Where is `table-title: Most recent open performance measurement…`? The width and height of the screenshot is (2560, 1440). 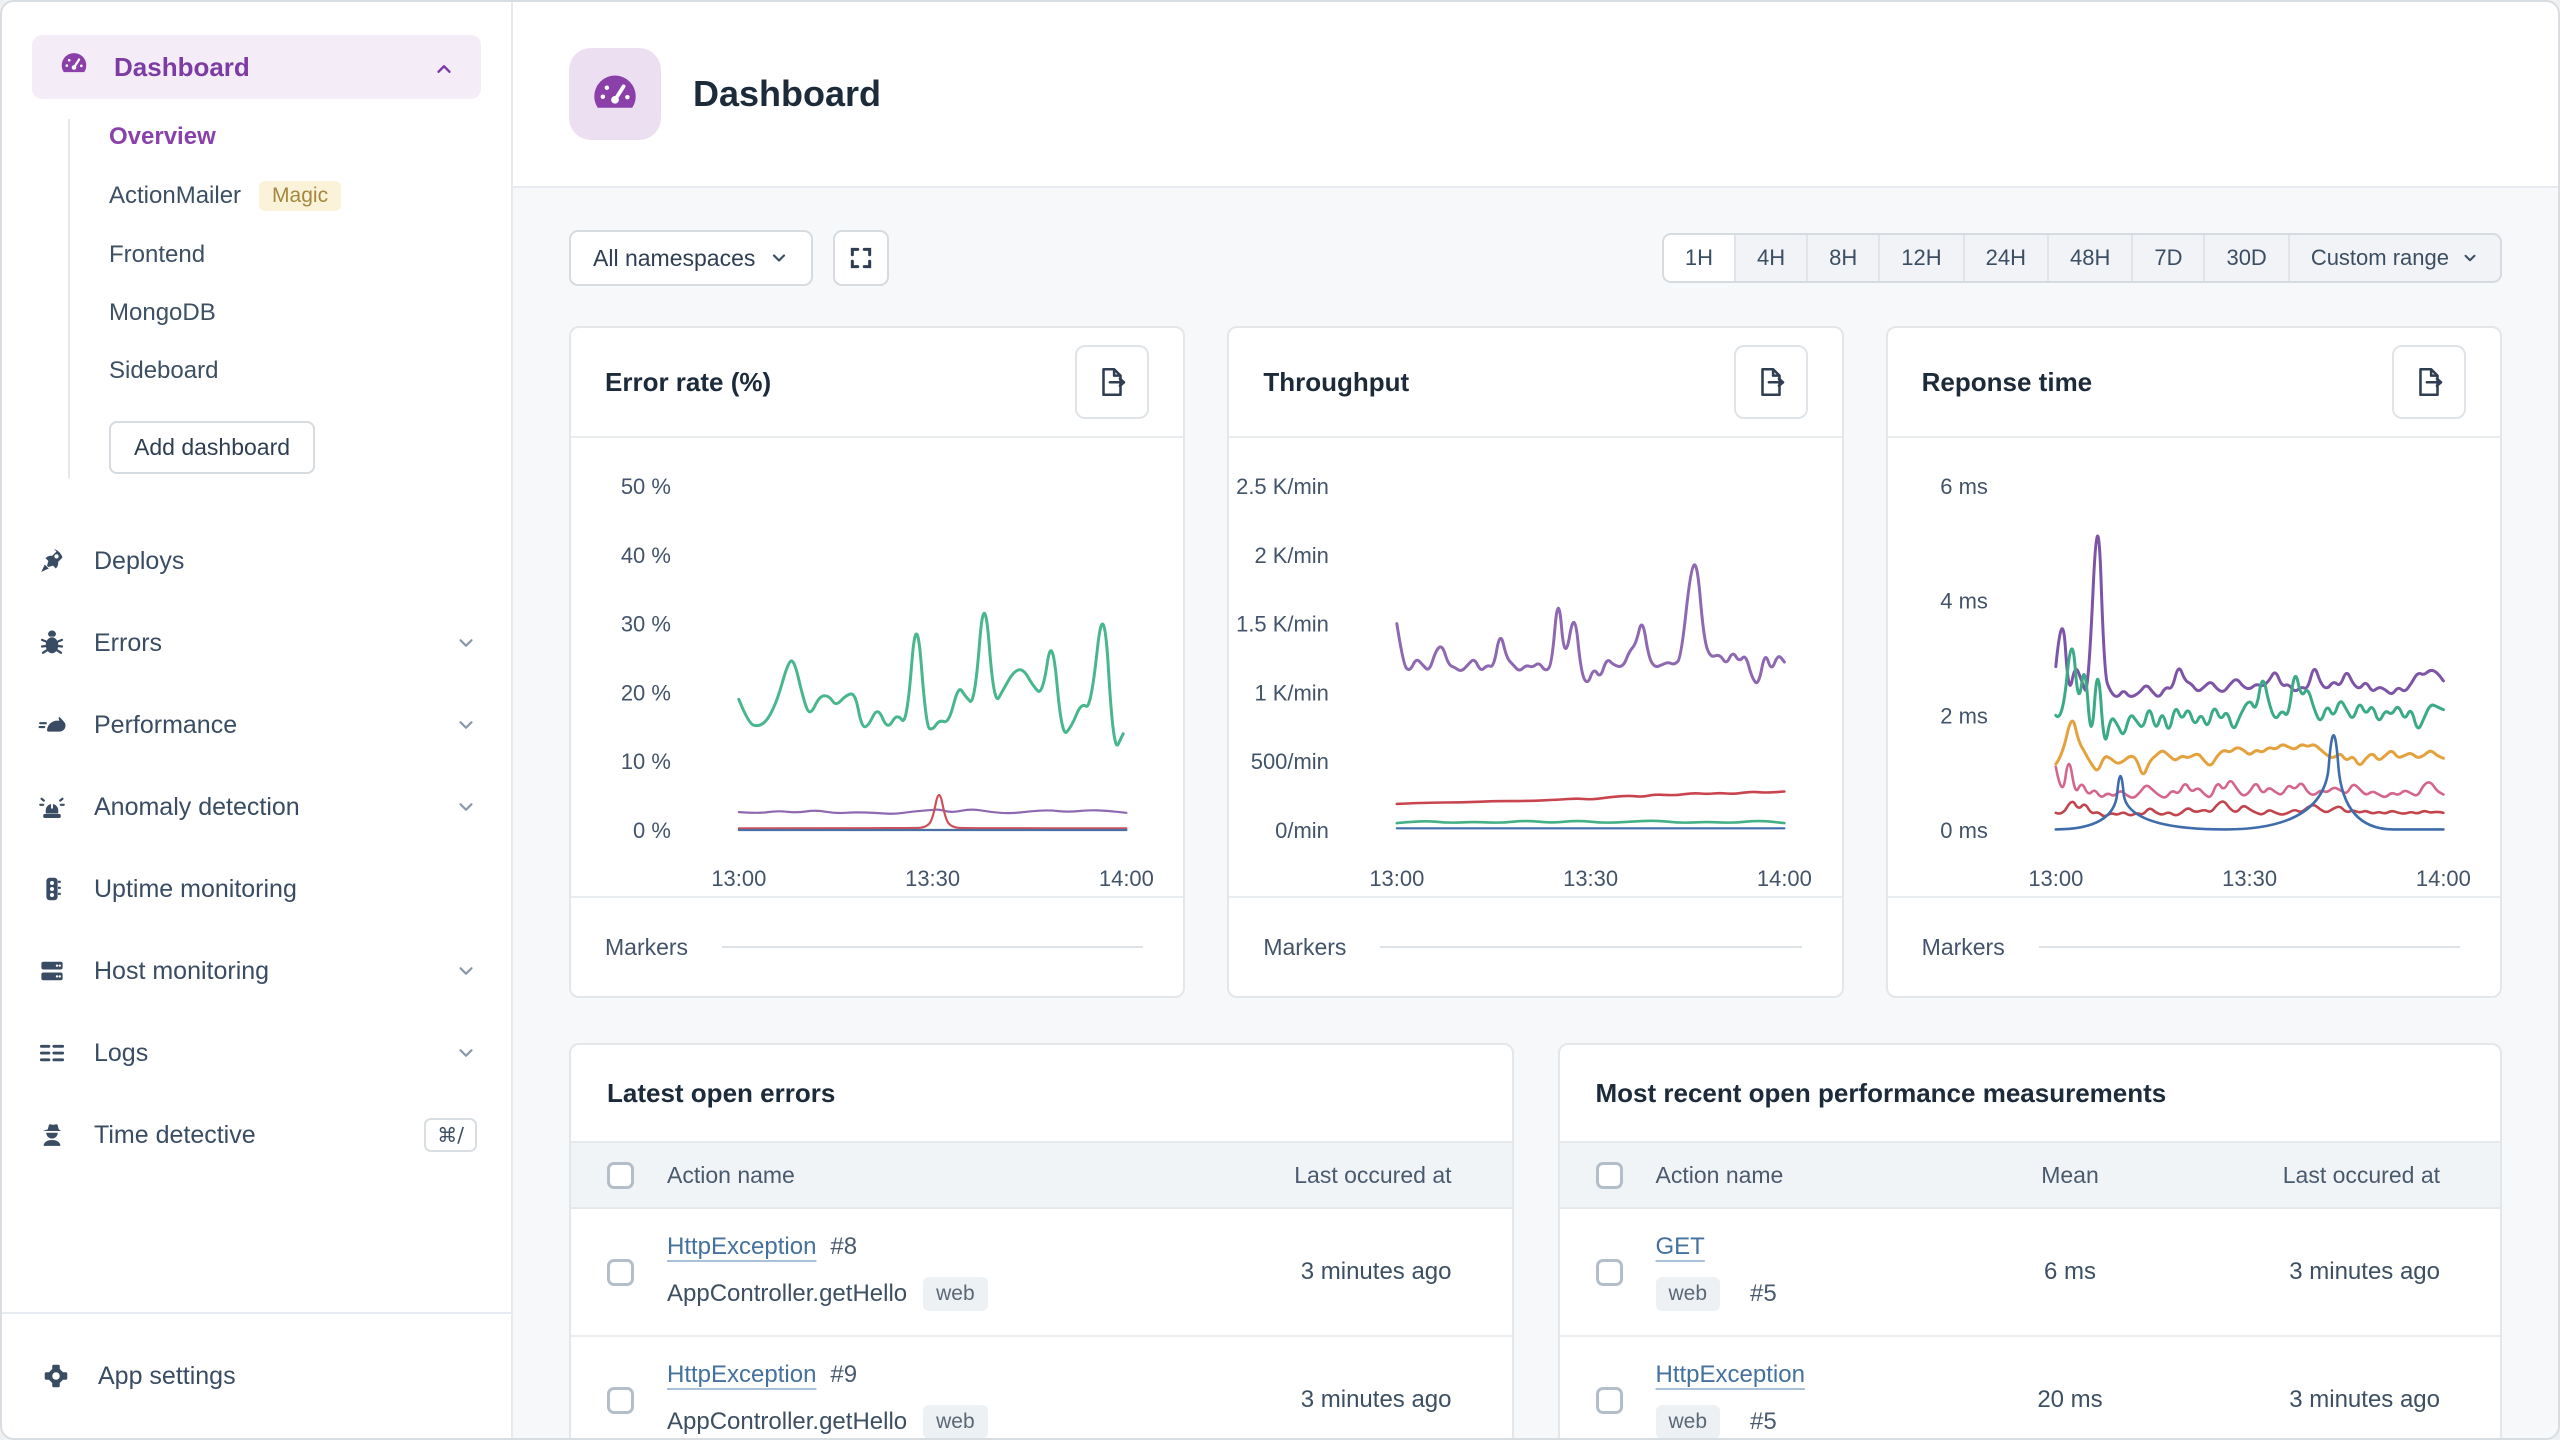
table-title: Most recent open performance measurement… is located at coordinates (1881, 1092).